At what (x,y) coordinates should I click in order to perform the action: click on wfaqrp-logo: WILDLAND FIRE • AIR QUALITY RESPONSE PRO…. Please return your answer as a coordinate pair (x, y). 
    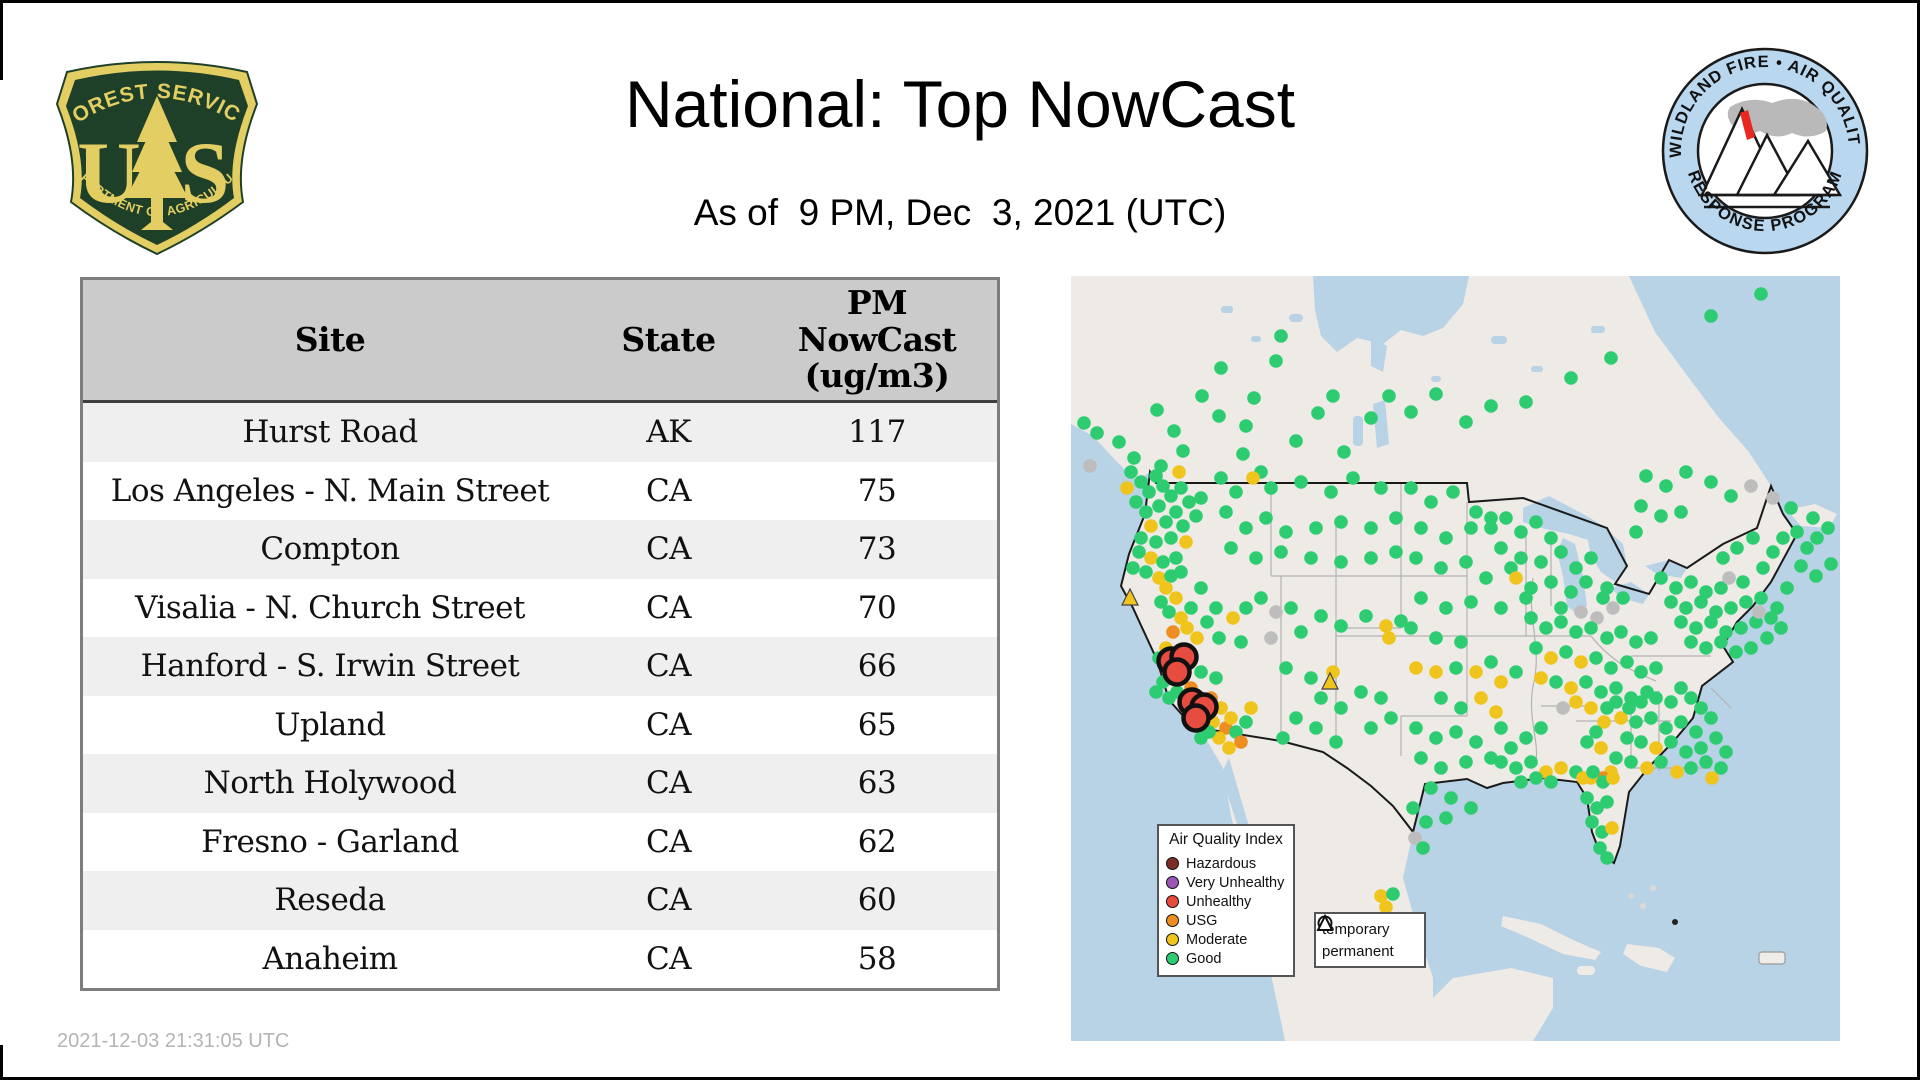
    Looking at the image, I should click on (1762, 144).